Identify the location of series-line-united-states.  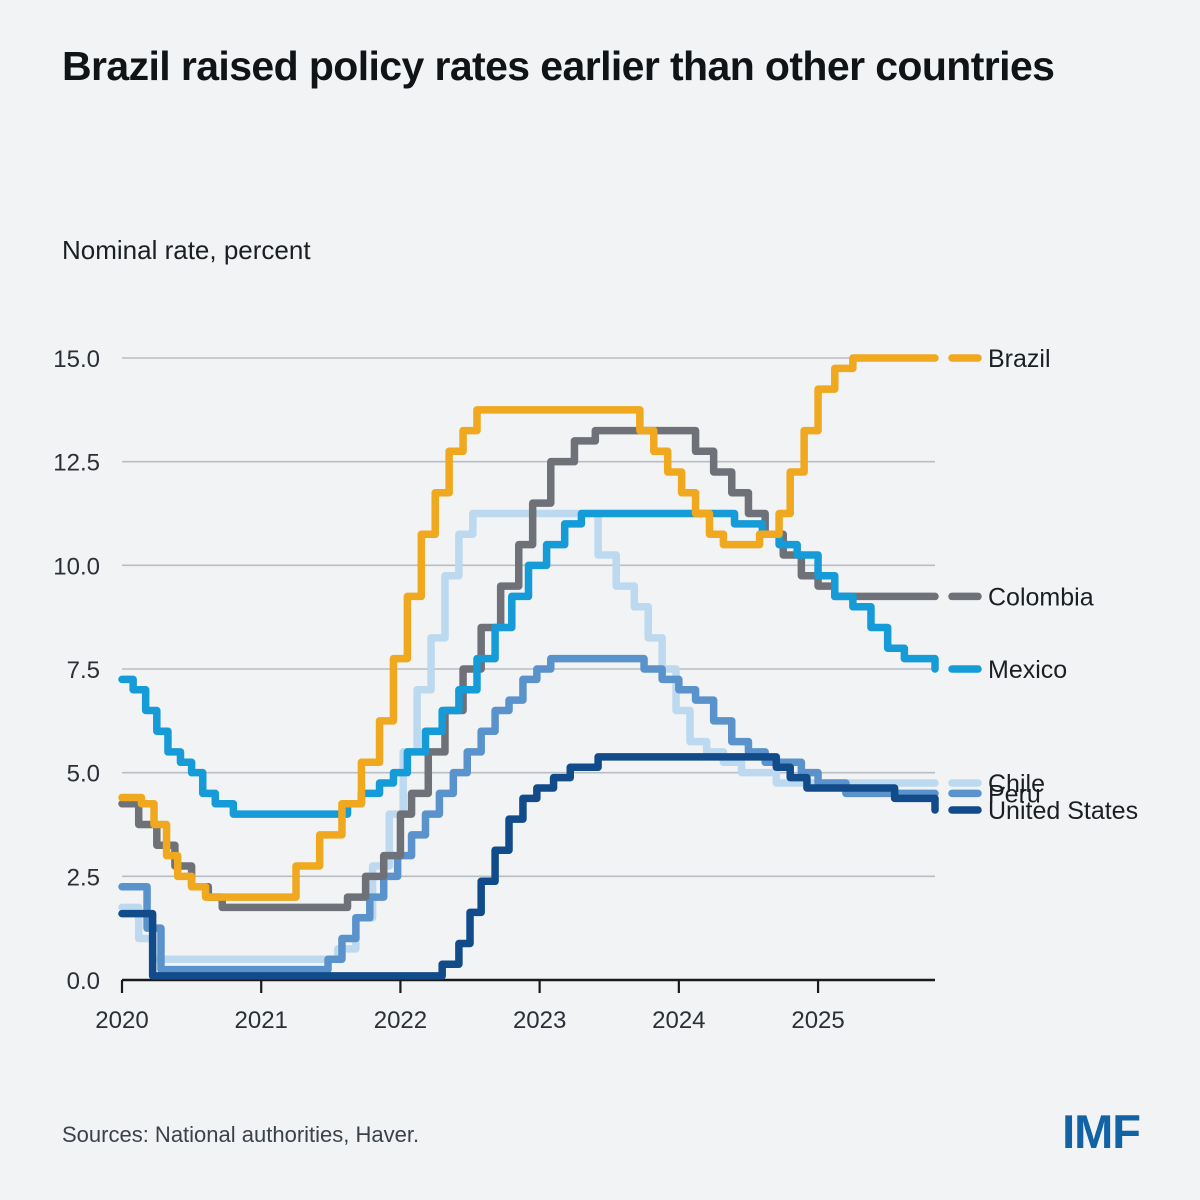
(528, 866).